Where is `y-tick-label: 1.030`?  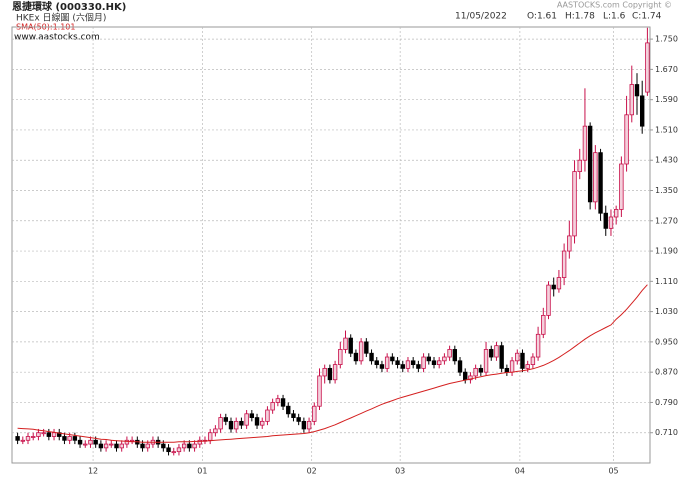
y-tick-label: 1.030 is located at coordinates (666, 311).